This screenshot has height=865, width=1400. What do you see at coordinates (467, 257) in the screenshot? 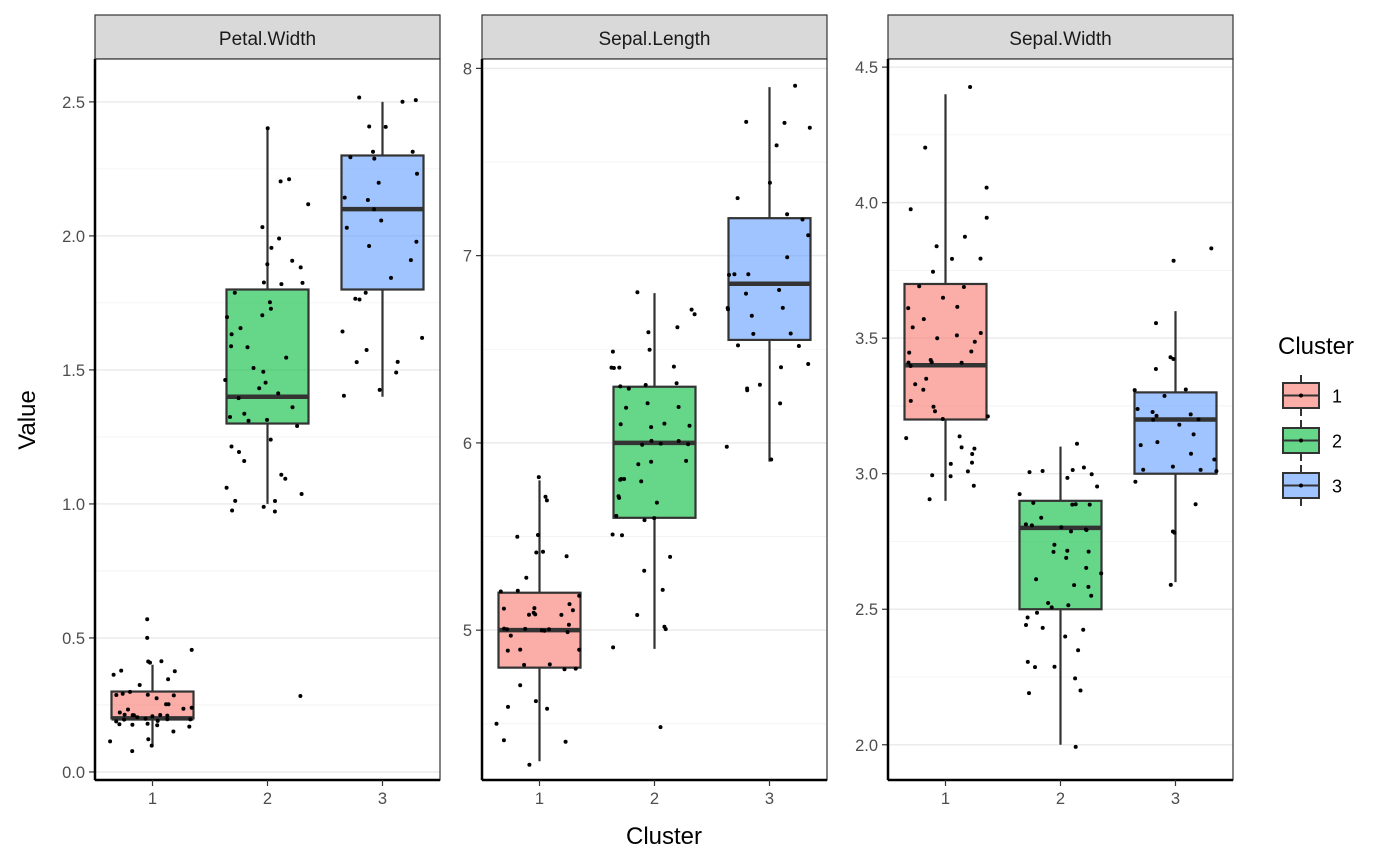
I see `y-tick-label: 7` at bounding box center [467, 257].